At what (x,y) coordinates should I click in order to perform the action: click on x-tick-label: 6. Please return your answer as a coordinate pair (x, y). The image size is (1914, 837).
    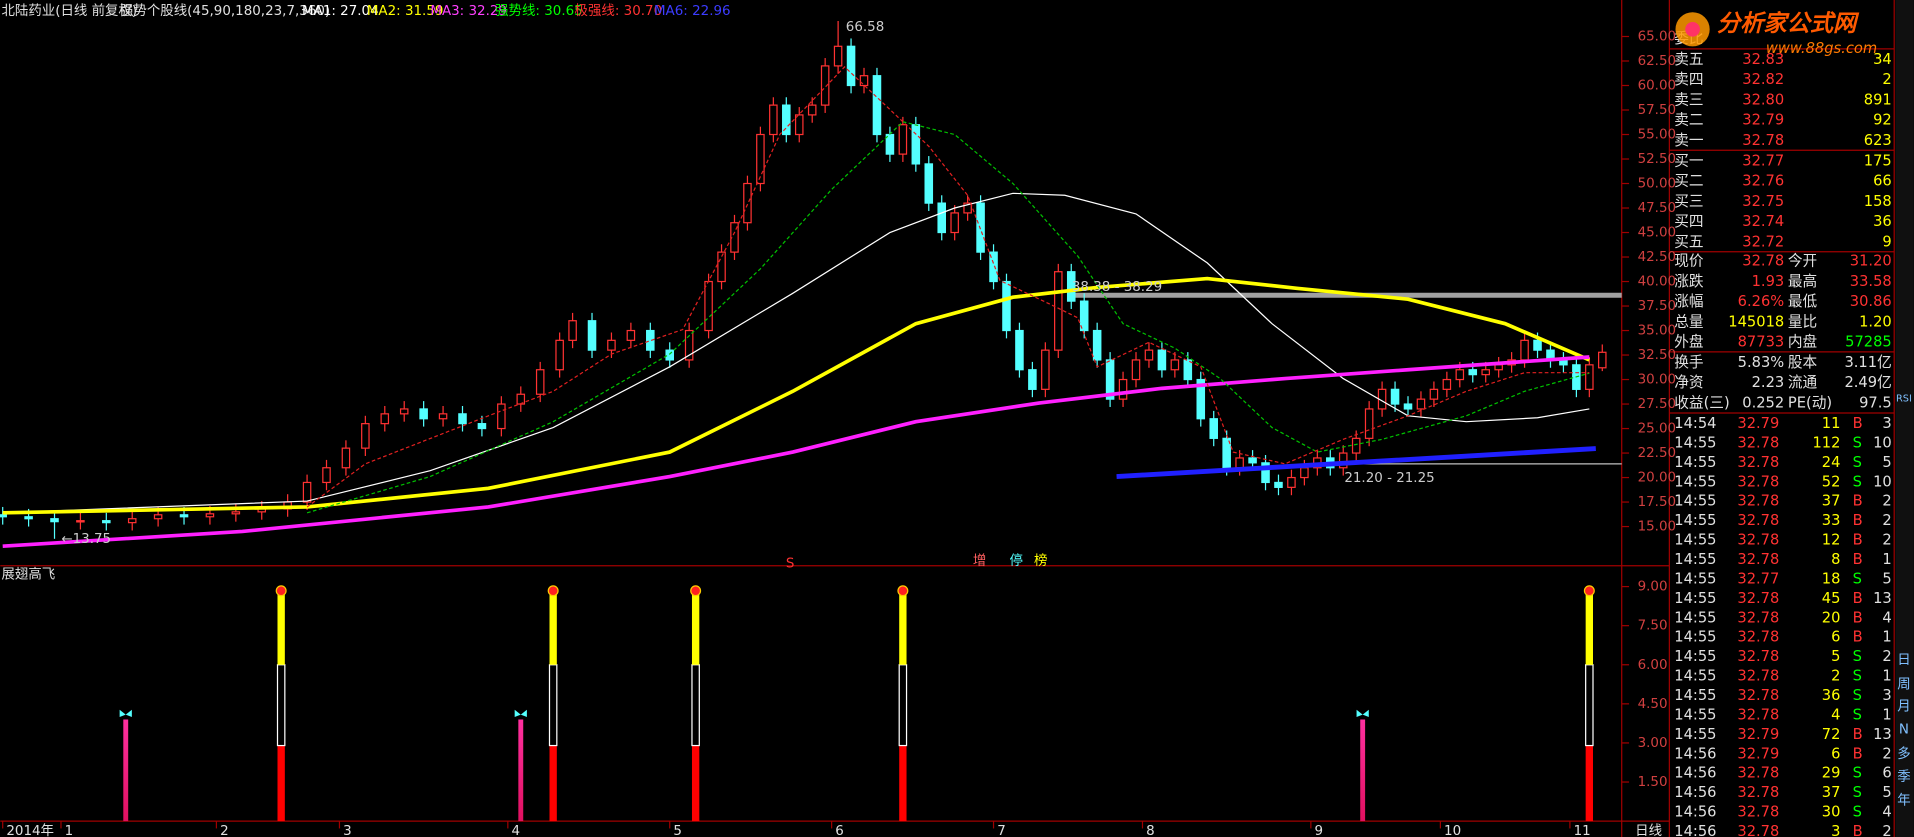
    Looking at the image, I should click on (839, 830).